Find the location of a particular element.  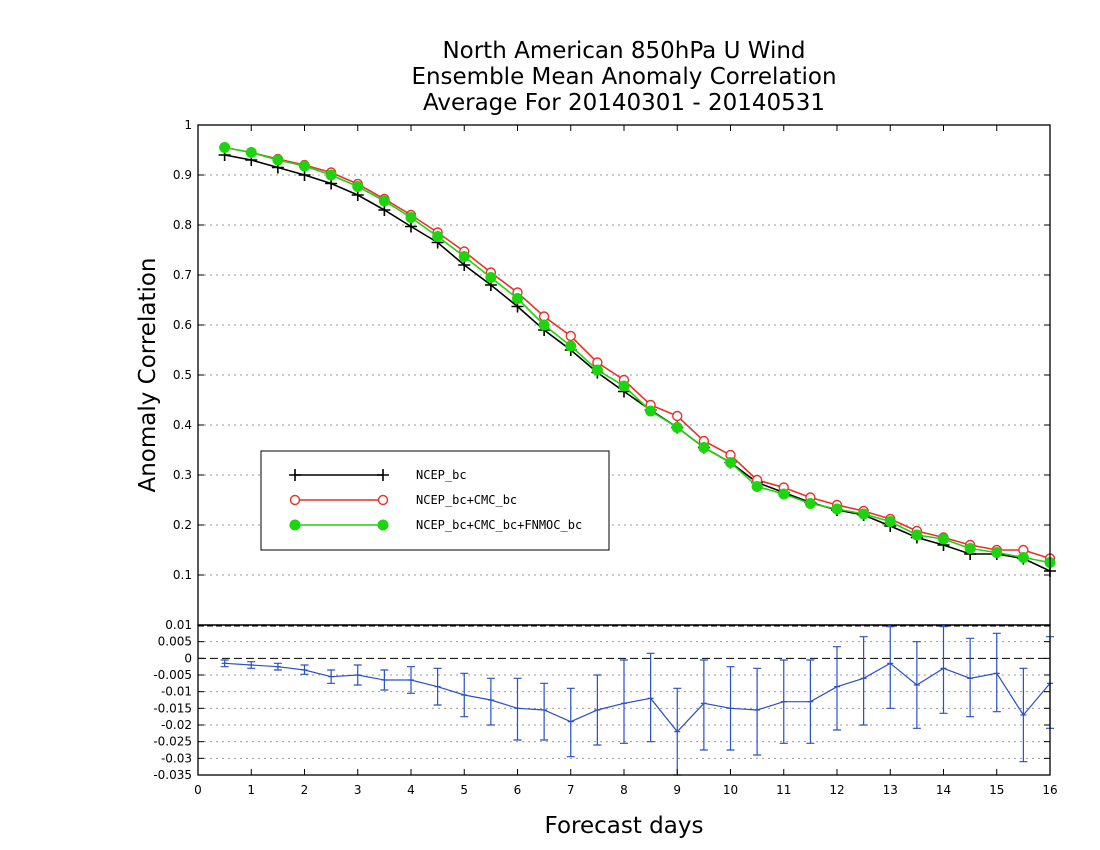

top-y-tick-labels: 0.1 0.2 0.3 0.4 0.5 0.6 0.7 0.8 0.9 1 is located at coordinates (182, 350).